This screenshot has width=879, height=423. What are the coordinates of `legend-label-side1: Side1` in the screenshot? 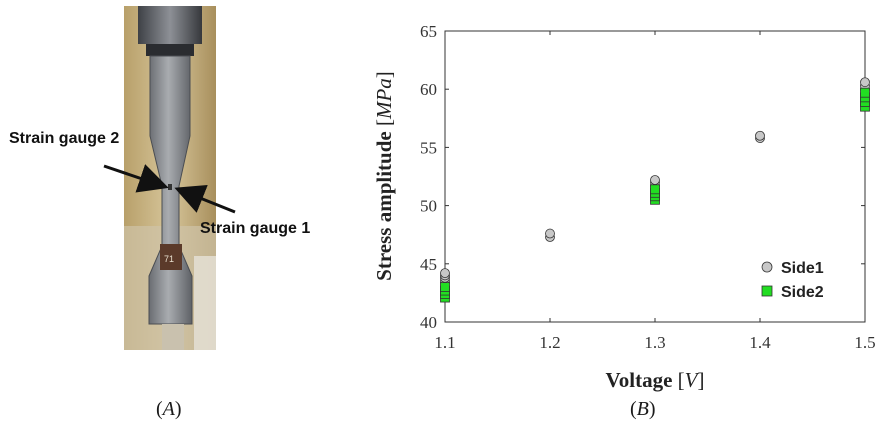 It's located at (802, 268).